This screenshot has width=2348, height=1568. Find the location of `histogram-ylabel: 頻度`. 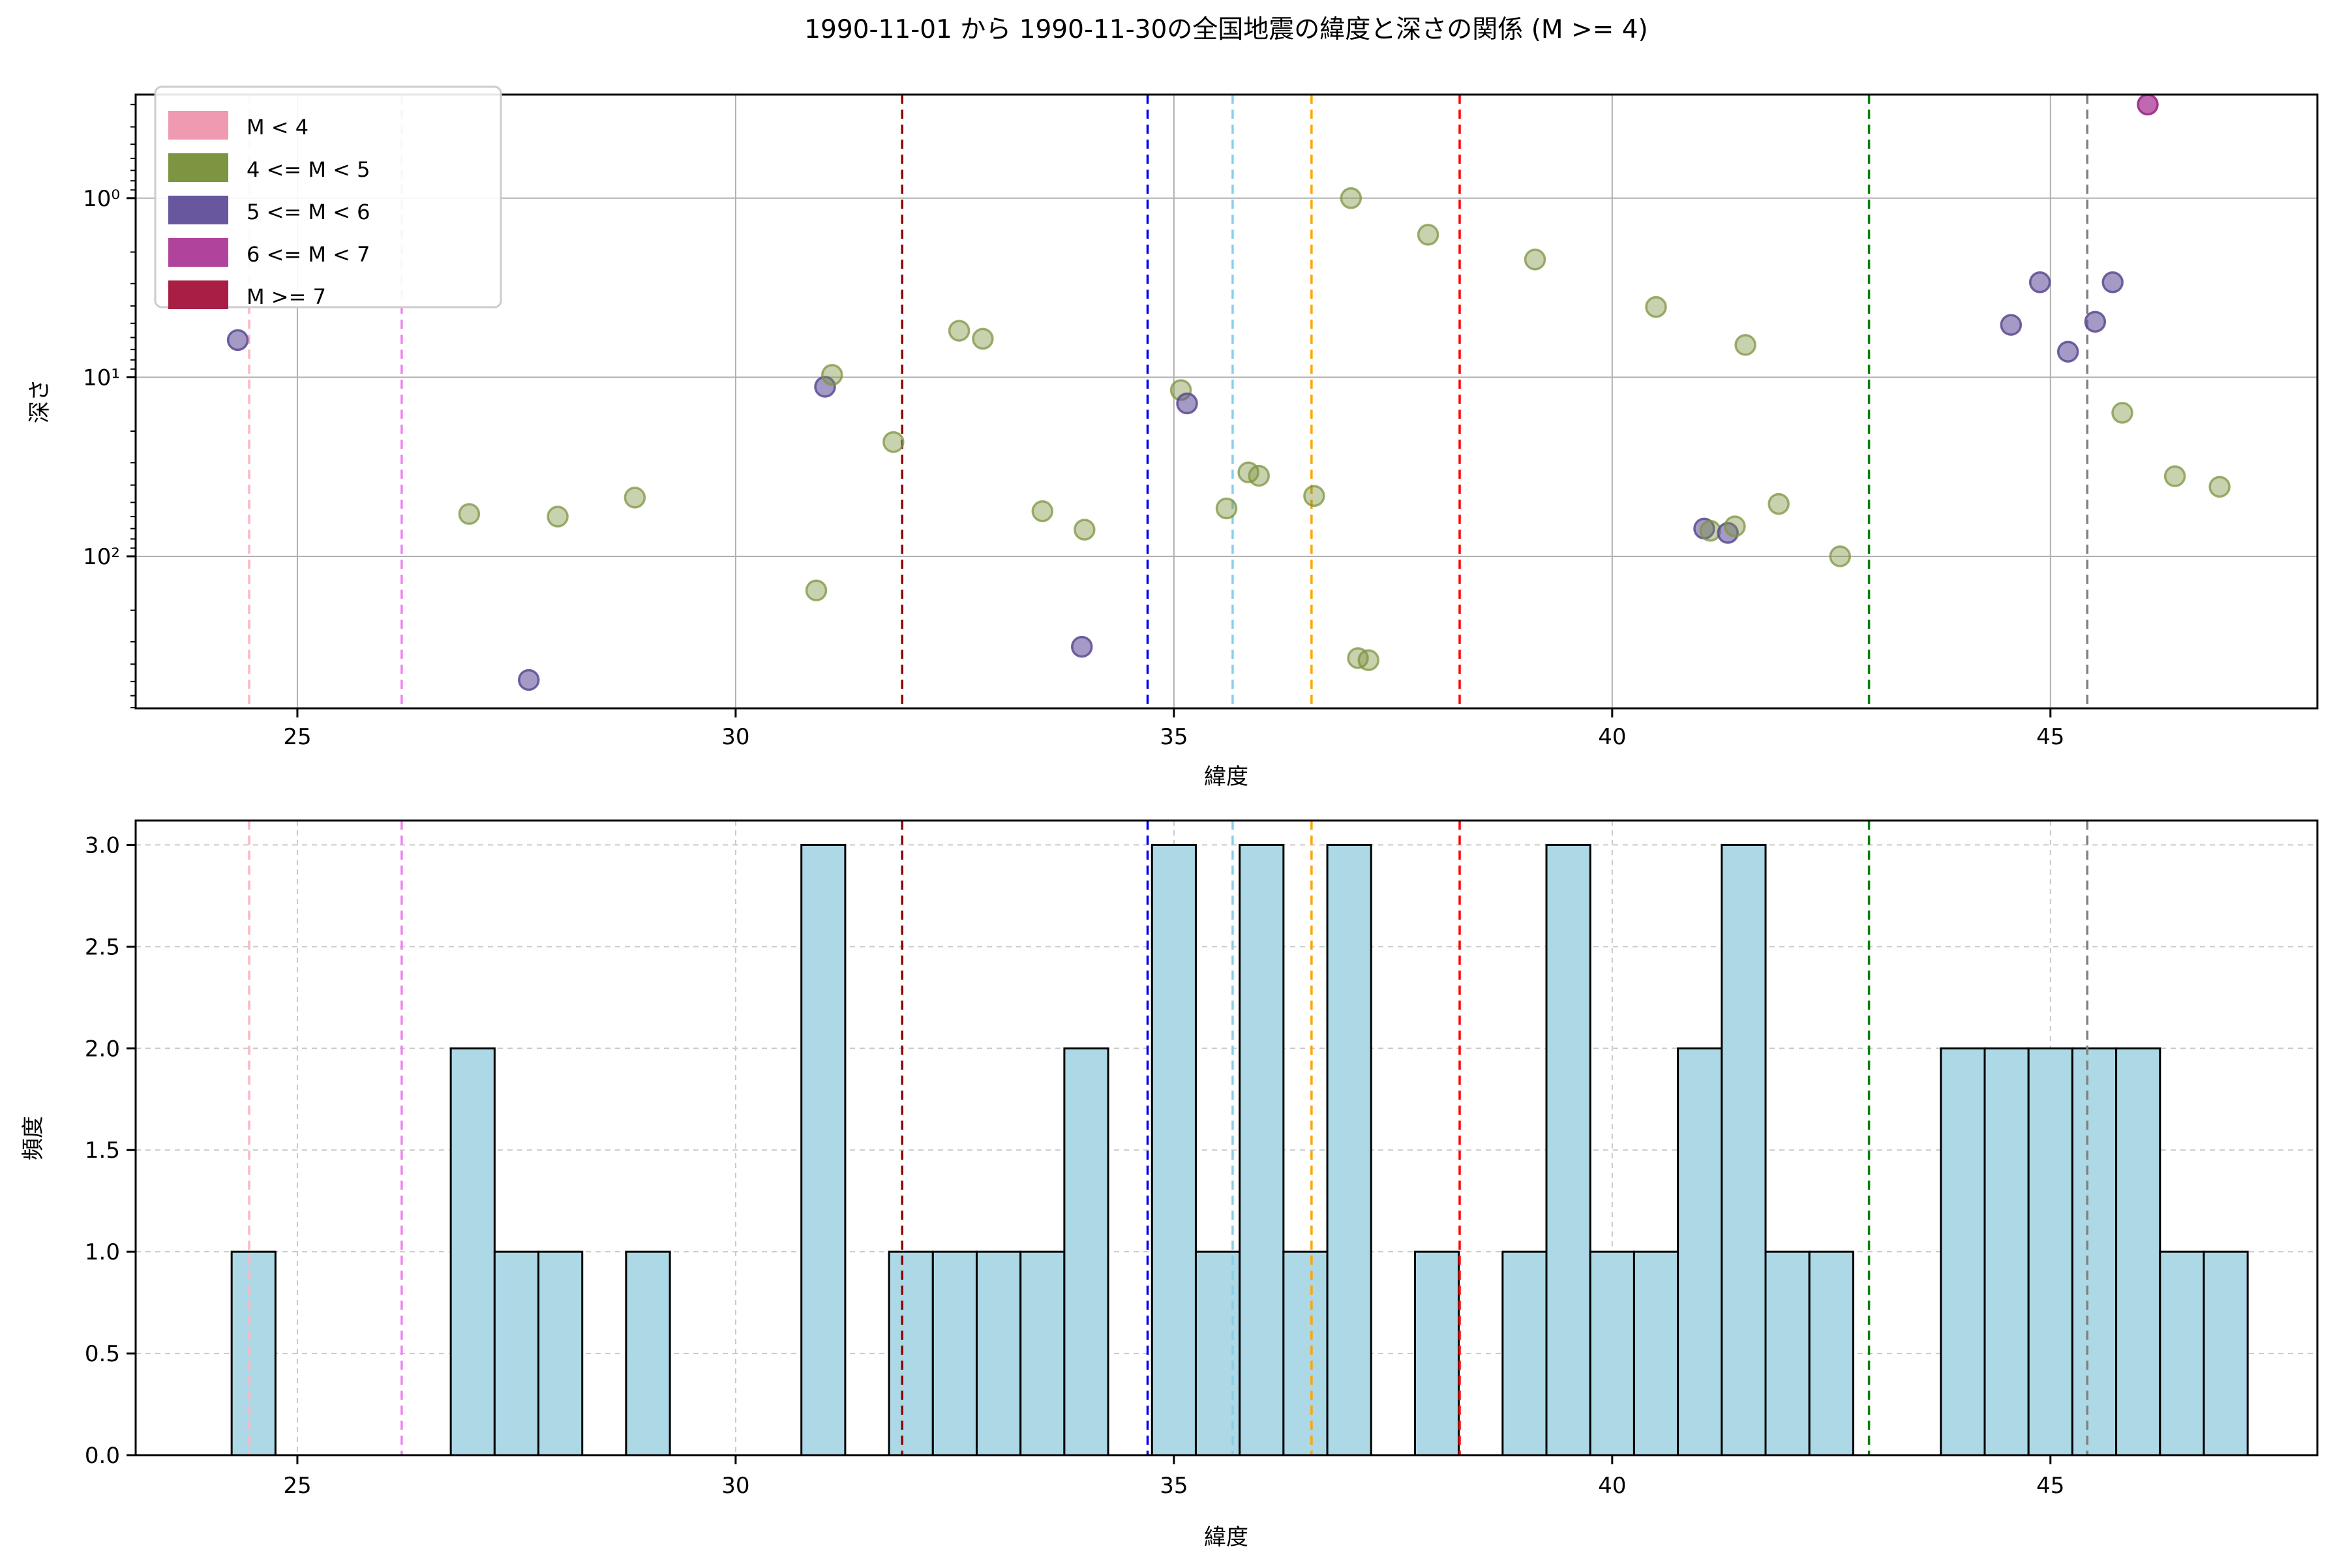

histogram-ylabel: 頻度 is located at coordinates (33, 1138).